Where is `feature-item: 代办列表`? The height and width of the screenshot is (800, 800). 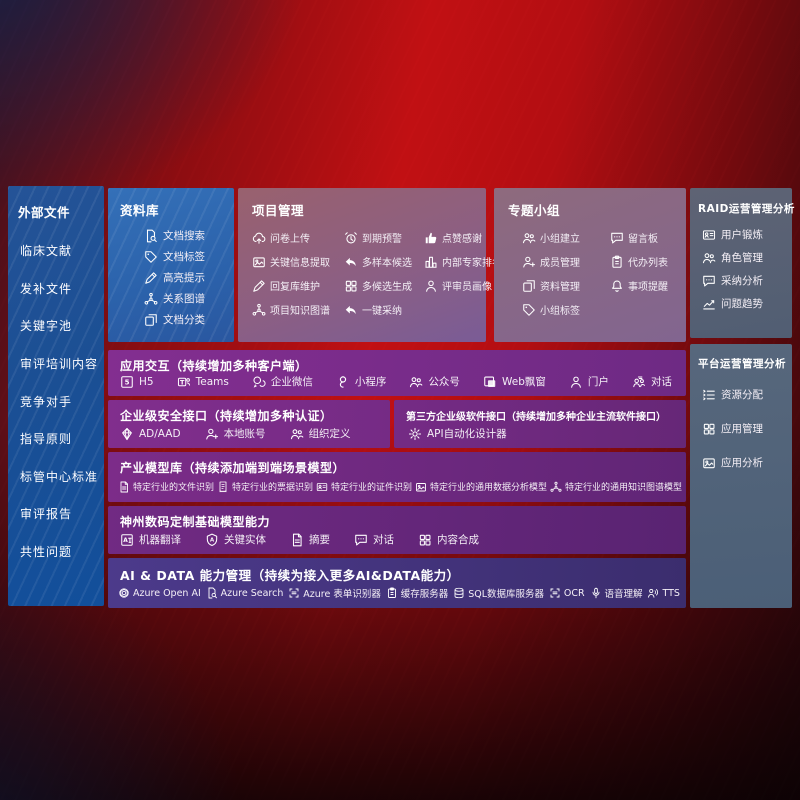 feature-item: 代办列表 is located at coordinates (648, 261).